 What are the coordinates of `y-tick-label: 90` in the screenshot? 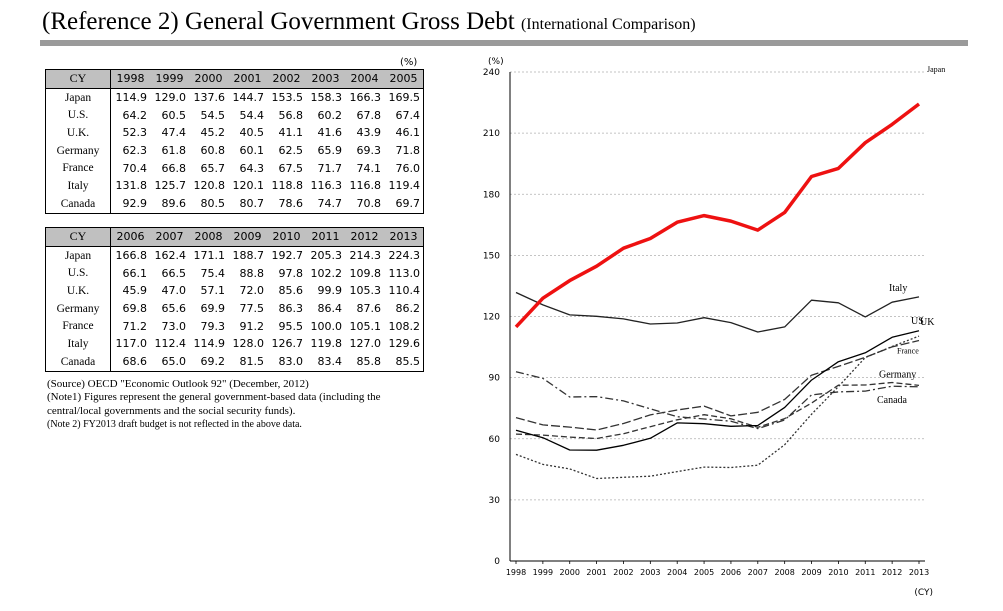 It's located at (495, 379).